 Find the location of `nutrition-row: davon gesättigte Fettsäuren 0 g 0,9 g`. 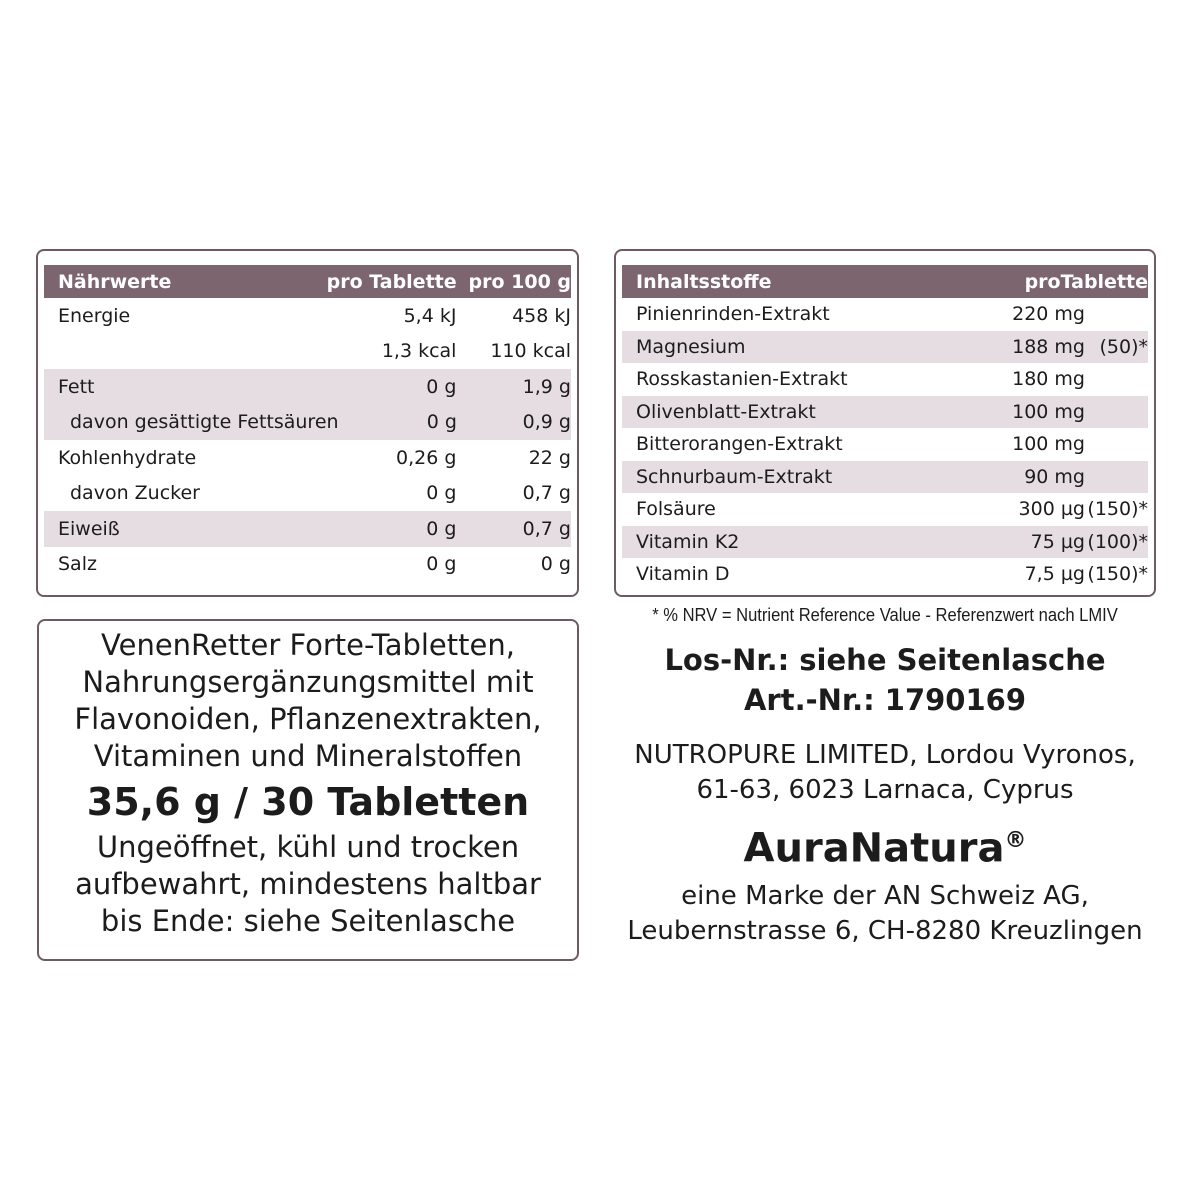

nutrition-row: davon gesättigte Fettsäuren 0 g 0,9 g is located at coordinates (307, 422).